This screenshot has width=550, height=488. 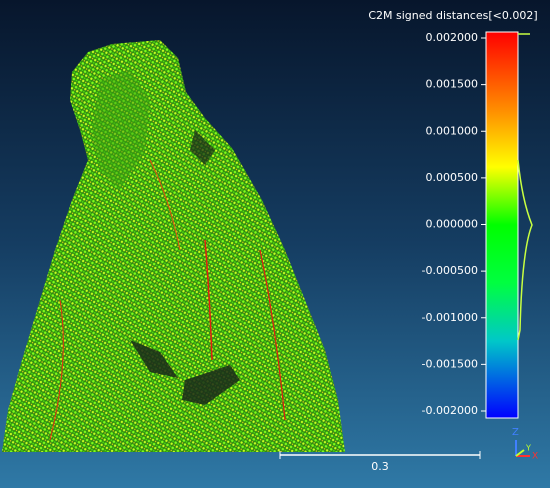 I want to click on axis-gizmo: Z X Y, so click(x=525, y=444).